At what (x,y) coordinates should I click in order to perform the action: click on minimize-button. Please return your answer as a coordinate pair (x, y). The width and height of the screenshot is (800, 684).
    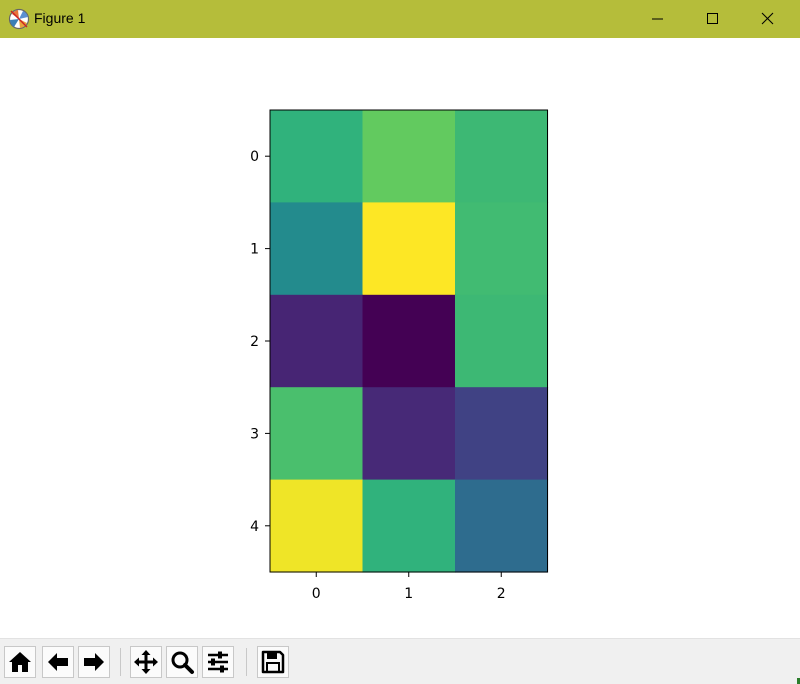
    Looking at the image, I should click on (658, 19).